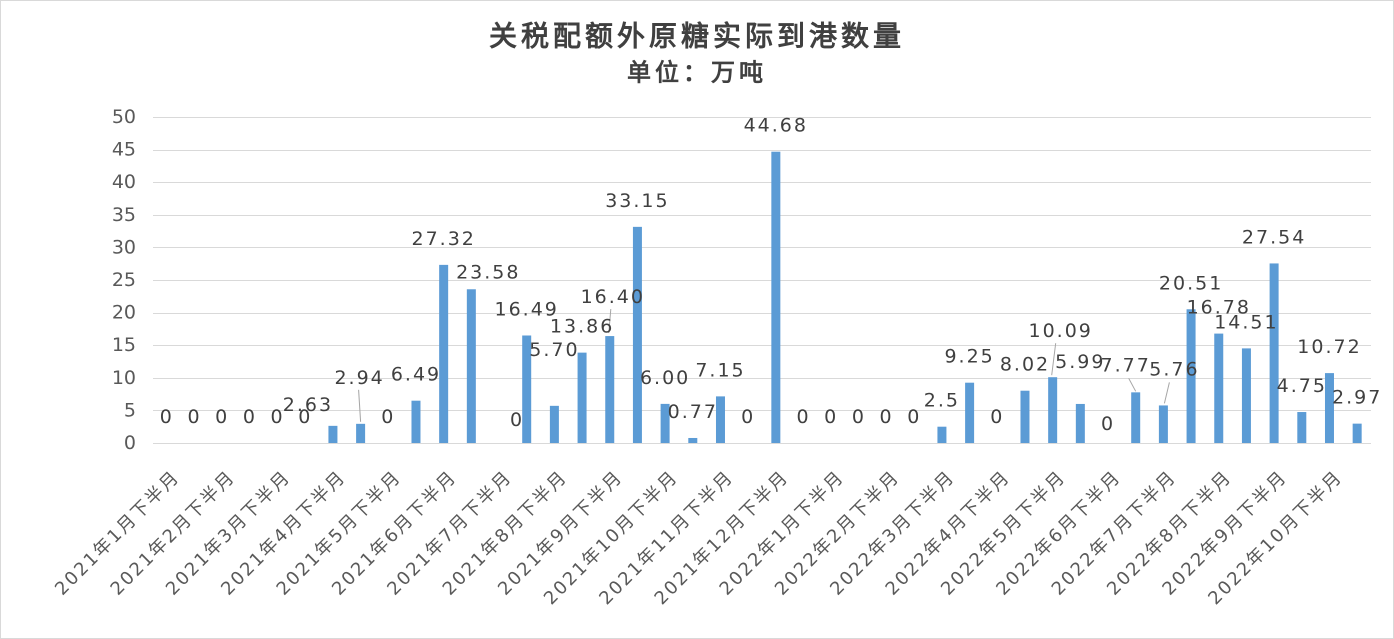  What do you see at coordinates (1126, 365) in the screenshot?
I see `data-label: 7.77` at bounding box center [1126, 365].